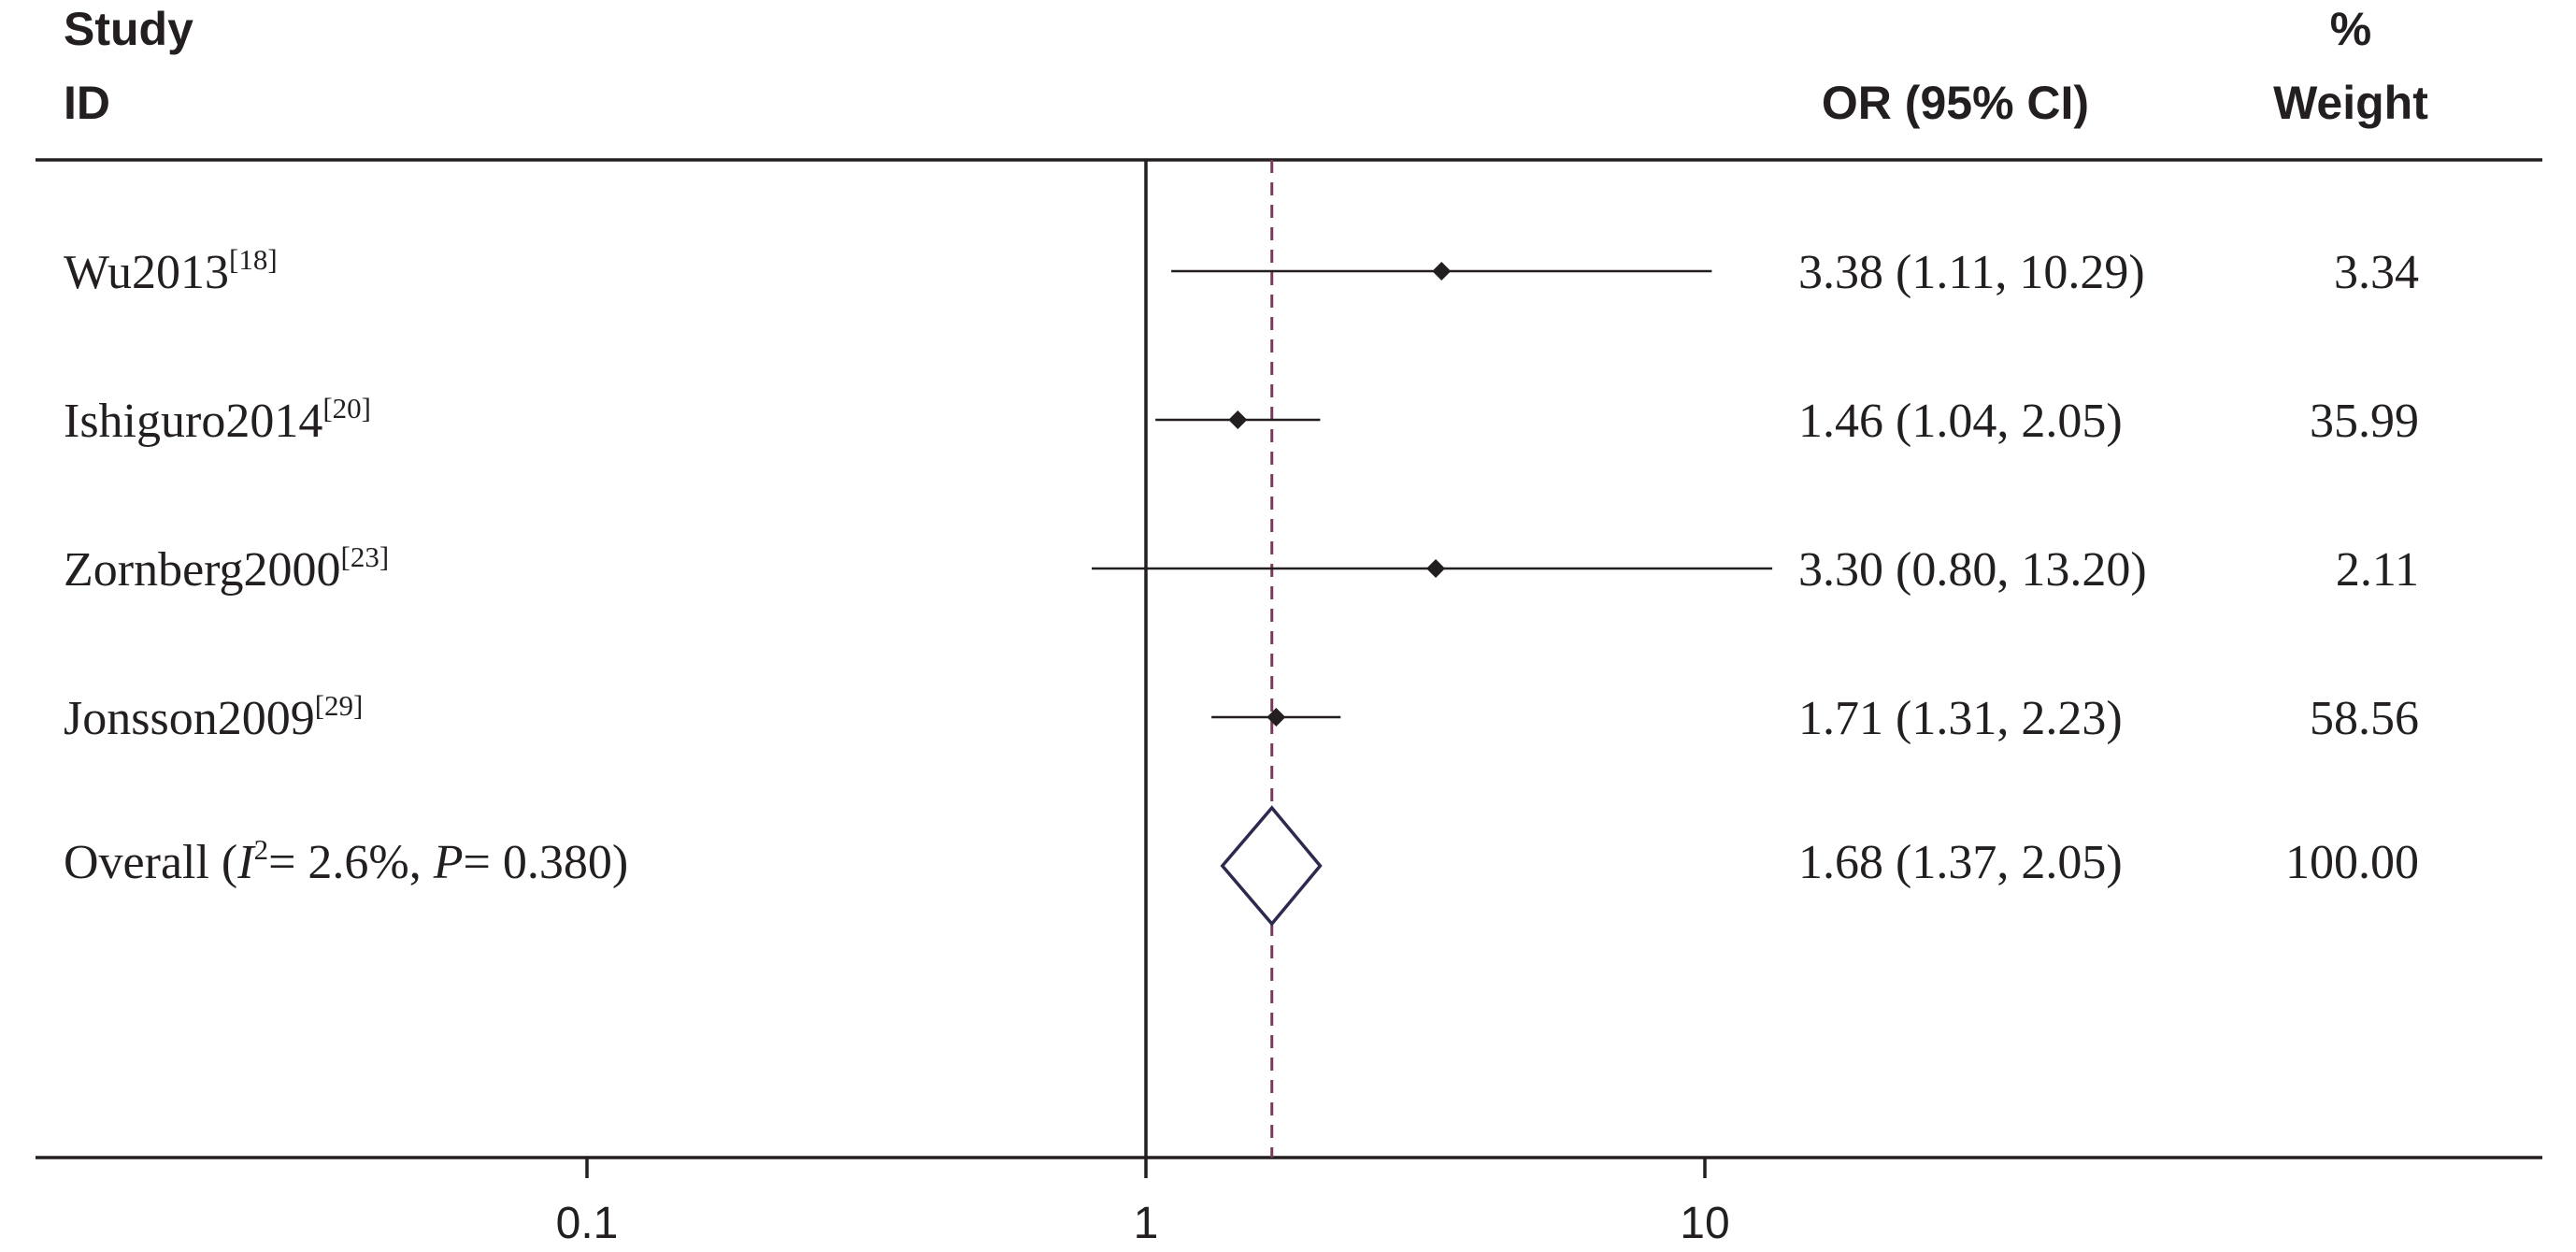 The height and width of the screenshot is (1252, 2576). Describe the element at coordinates (1271, 866) in the screenshot. I see `overall-diamond` at that location.